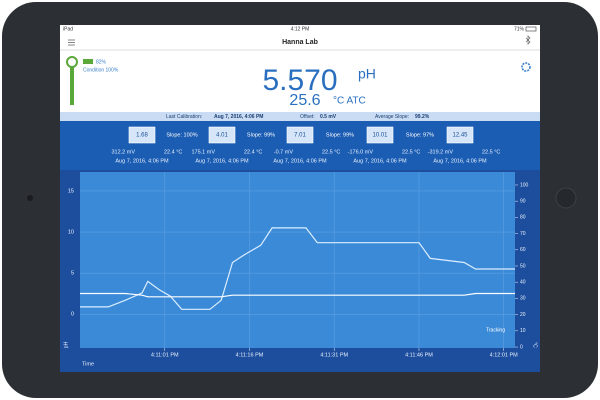  What do you see at coordinates (367, 74) in the screenshot?
I see `ph-unit: pH` at bounding box center [367, 74].